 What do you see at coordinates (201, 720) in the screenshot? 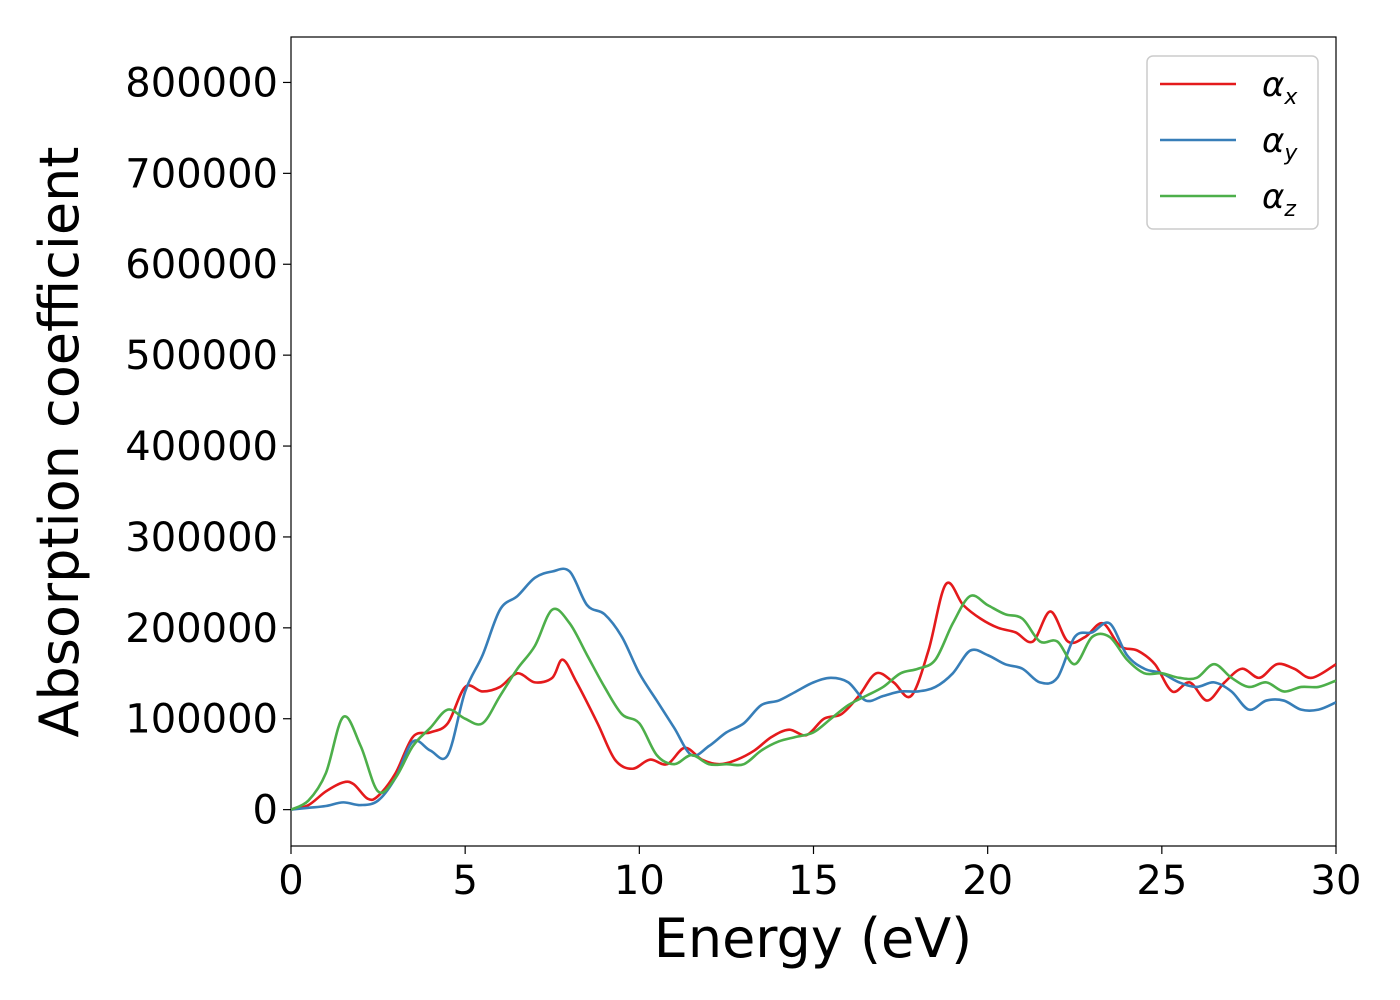
I see `y-tick-label: 100000` at bounding box center [201, 720].